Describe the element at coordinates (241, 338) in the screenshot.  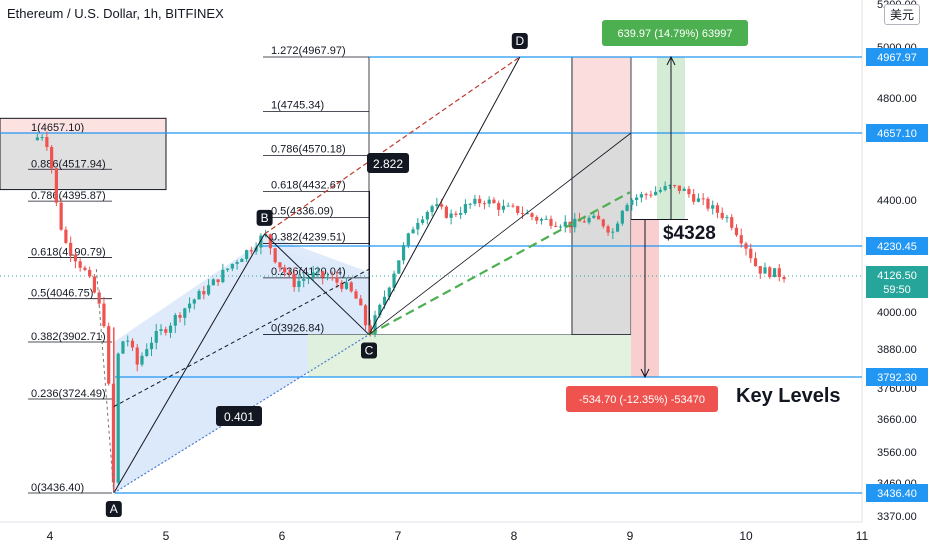
I see `channel-midline` at that location.